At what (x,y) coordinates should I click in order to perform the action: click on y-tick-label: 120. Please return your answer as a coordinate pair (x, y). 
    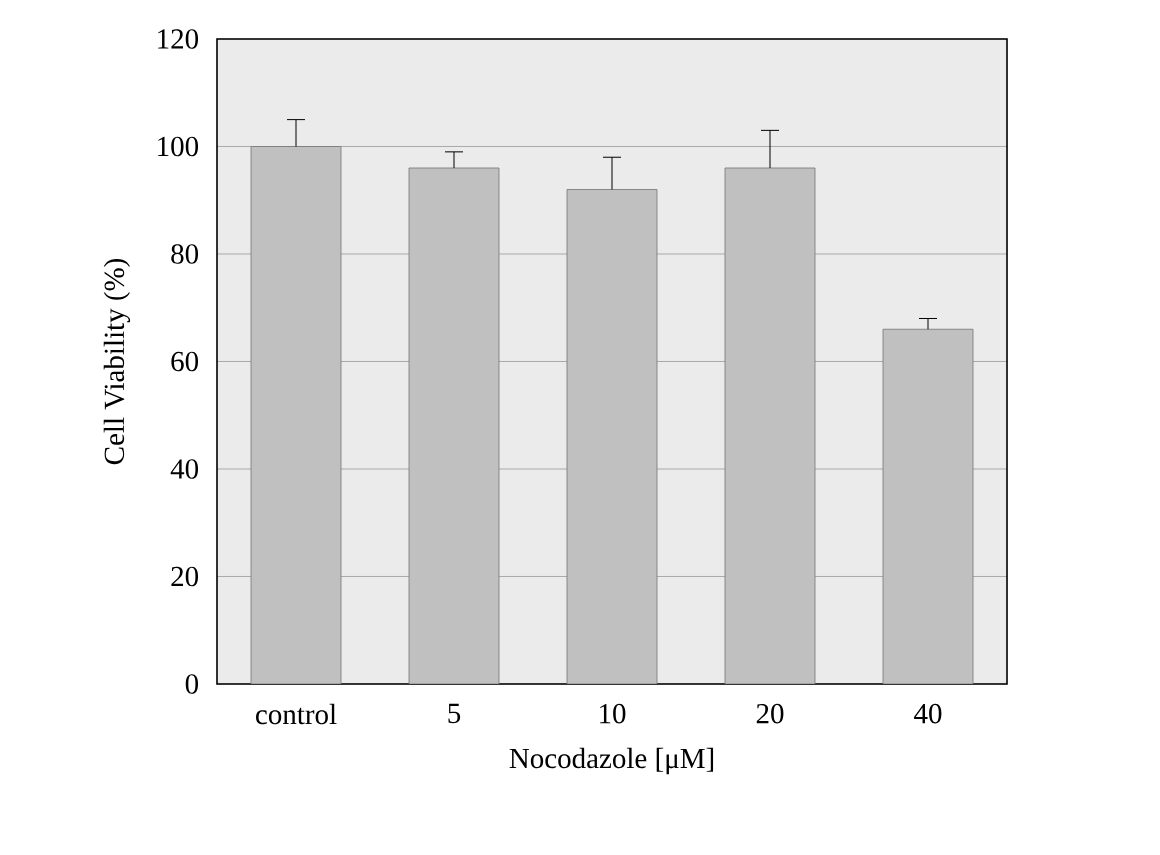
    Looking at the image, I should click on (178, 39).